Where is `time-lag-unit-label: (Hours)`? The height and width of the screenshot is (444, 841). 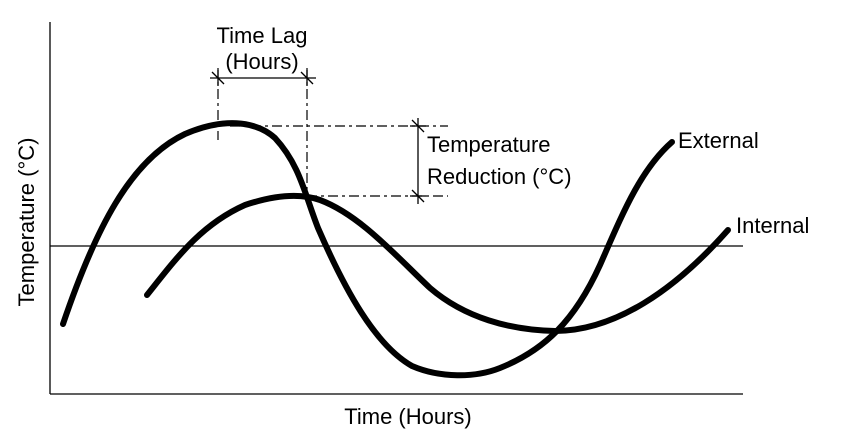
time-lag-unit-label: (Hours) is located at coordinates (261, 61).